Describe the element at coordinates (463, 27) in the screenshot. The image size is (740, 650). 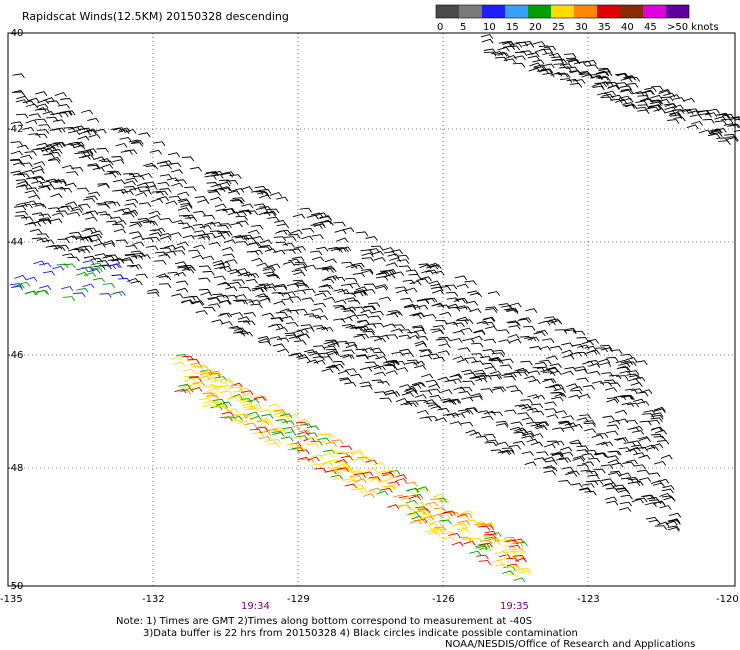
I see `legend-label: 5` at that location.